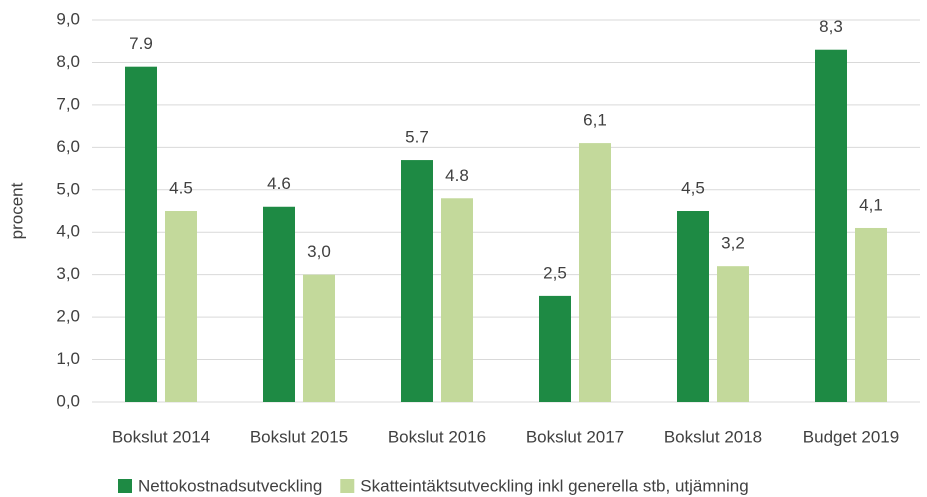 The width and height of the screenshot is (927, 497). Describe the element at coordinates (68, 18) in the screenshot. I see `y-tick-label: 9,0` at that location.